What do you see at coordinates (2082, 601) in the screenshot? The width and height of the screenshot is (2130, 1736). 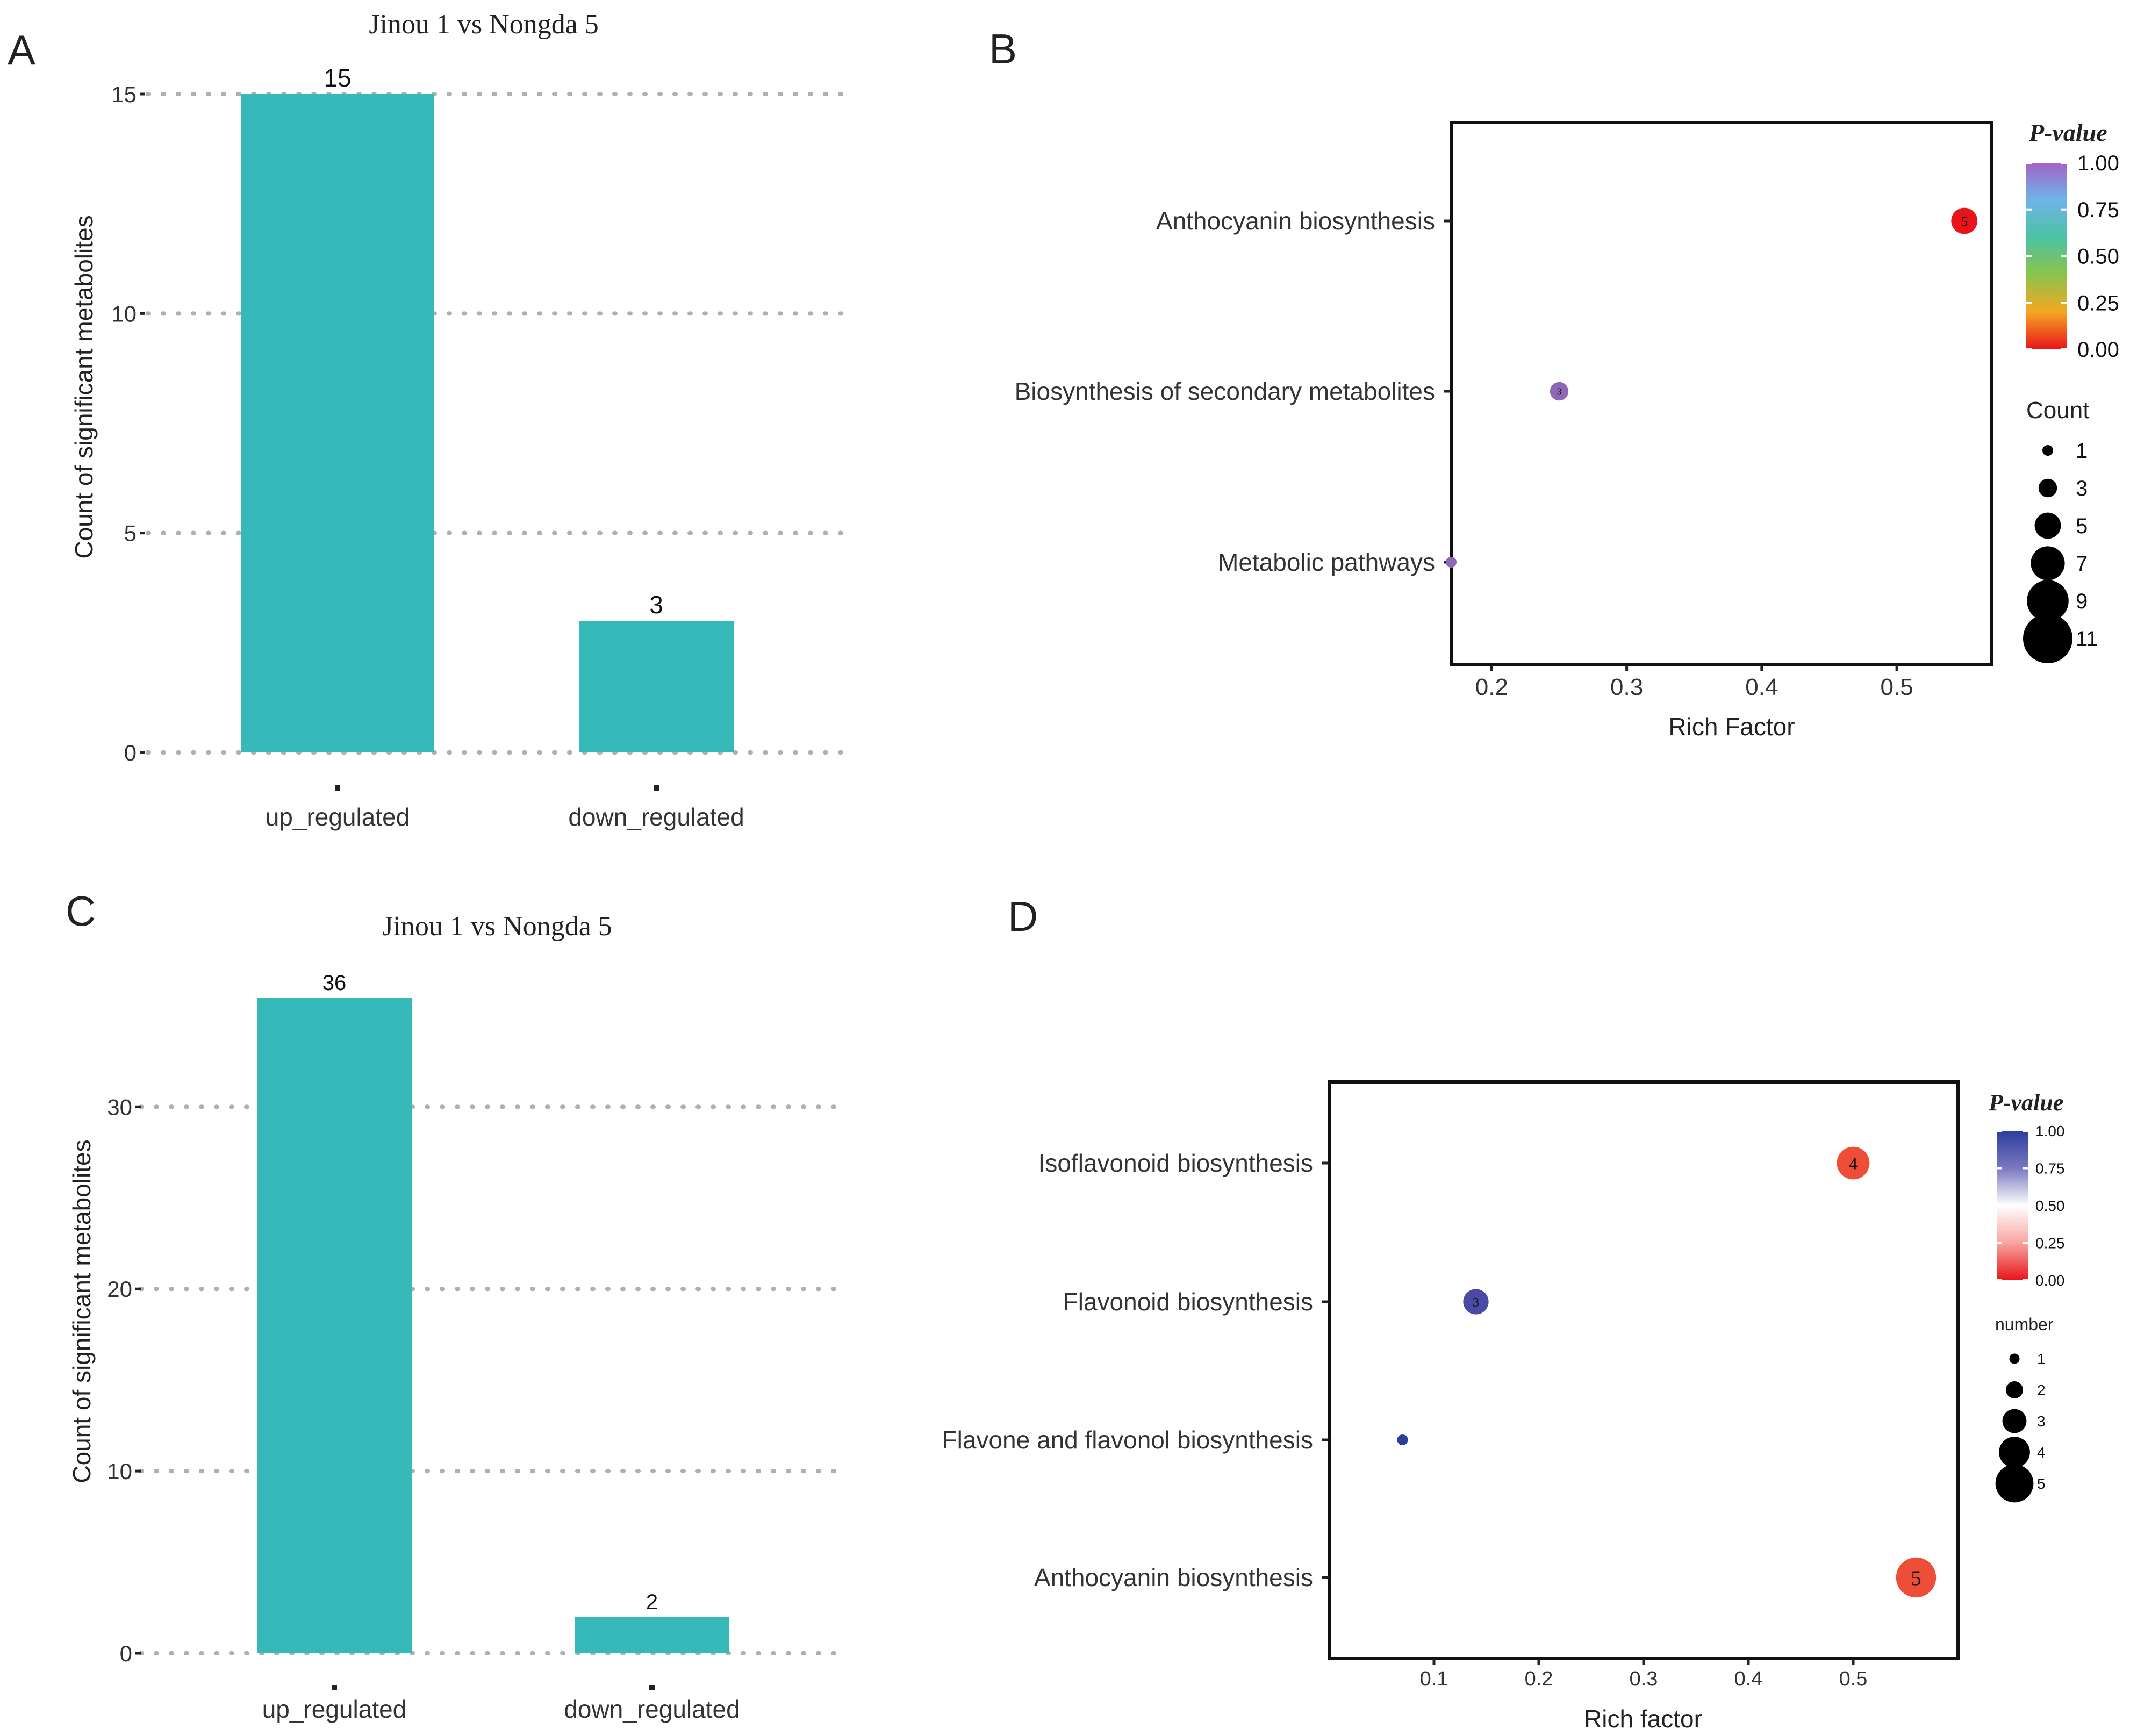 I see `size-legend-label-9: 9` at bounding box center [2082, 601].